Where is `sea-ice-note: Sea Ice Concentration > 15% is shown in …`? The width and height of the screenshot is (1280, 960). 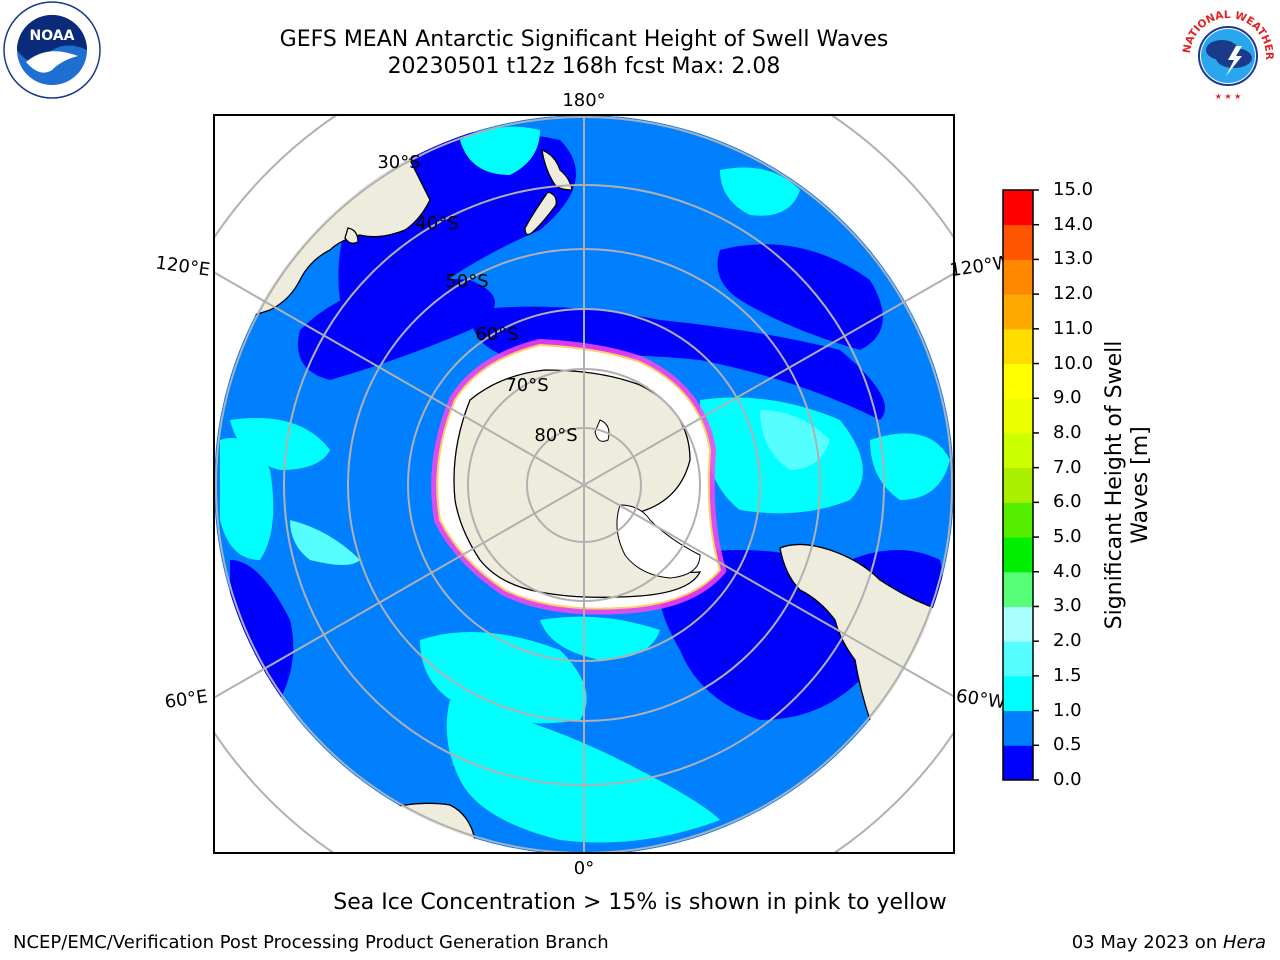 sea-ice-note: Sea Ice Concentration > 15% is shown in … is located at coordinates (640, 902).